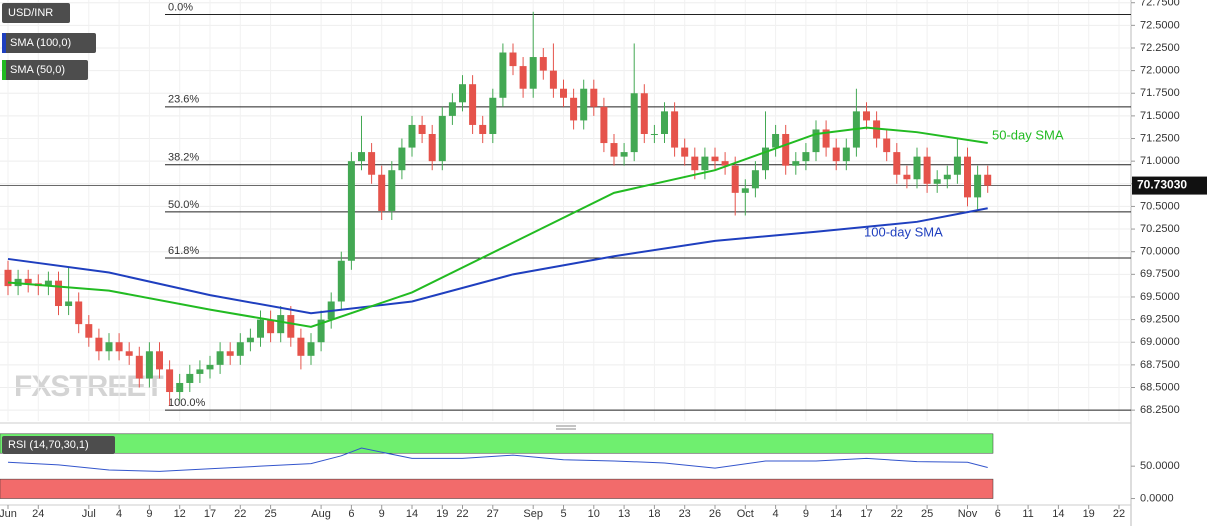 This screenshot has height=526, width=1207. Describe the element at coordinates (563, 514) in the screenshot. I see `x-tick-label: 5` at that location.